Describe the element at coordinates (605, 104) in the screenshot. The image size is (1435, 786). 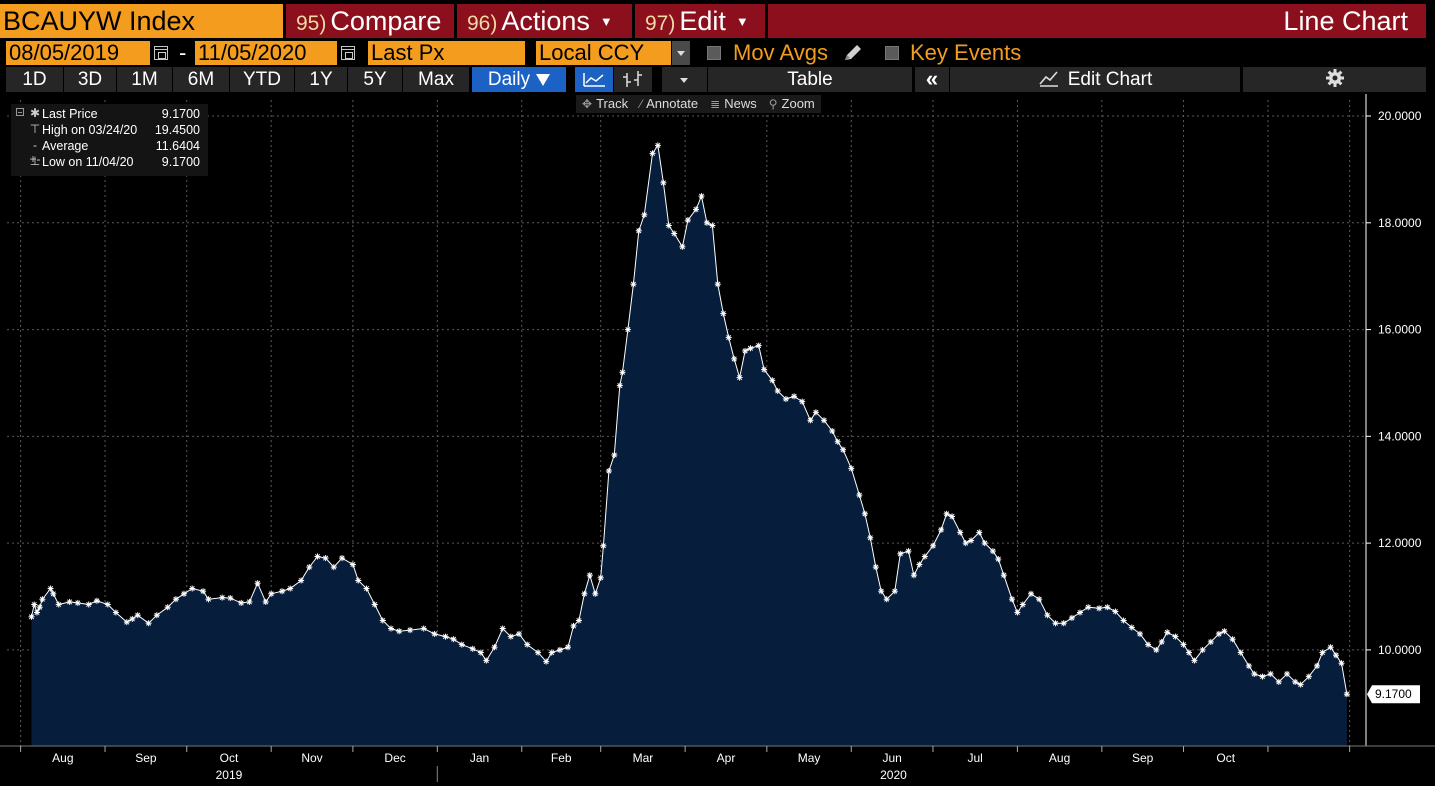
I see `tool-track: ✥ Track` at that location.